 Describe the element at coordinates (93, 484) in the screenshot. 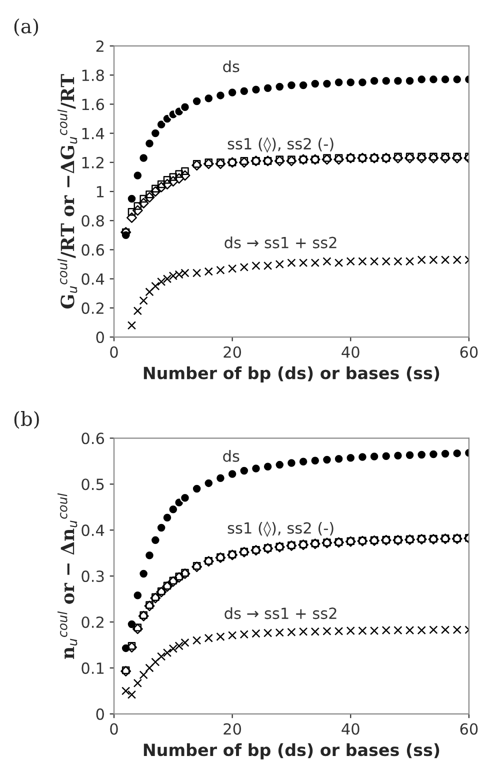

I see `y-tick-label: 0.5` at that location.